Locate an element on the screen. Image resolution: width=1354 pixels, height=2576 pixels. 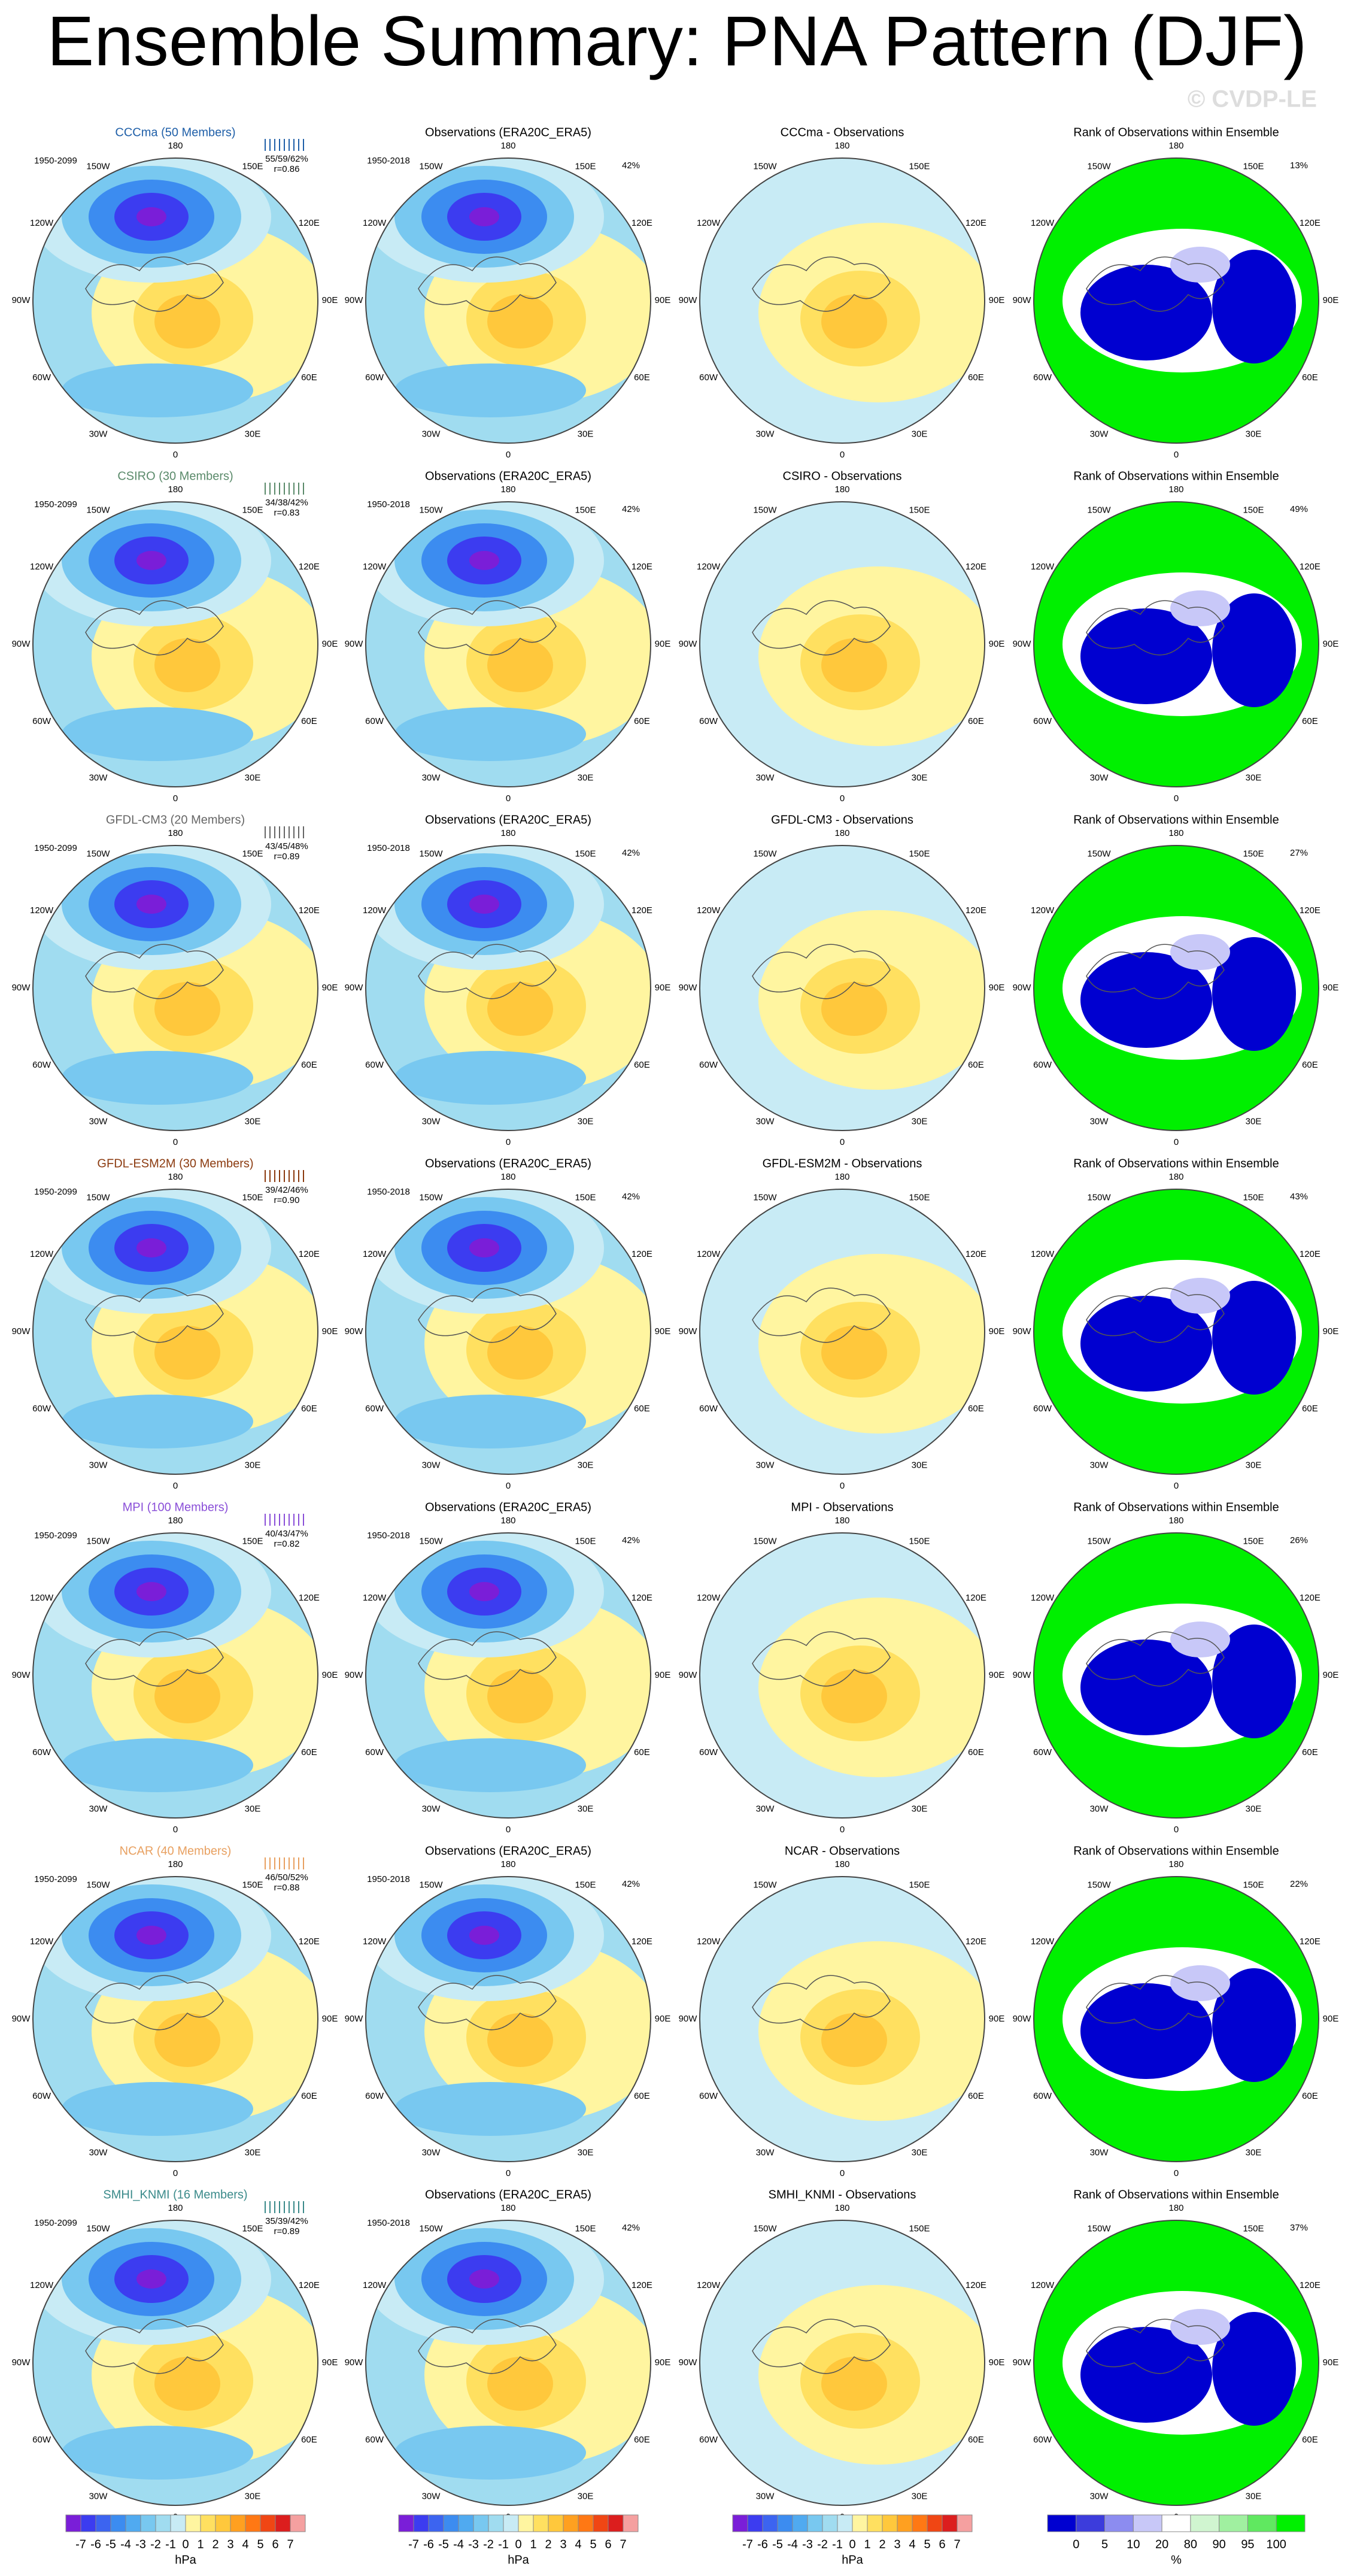
model-title: MPI (100 Members) is located at coordinates (176, 1507).